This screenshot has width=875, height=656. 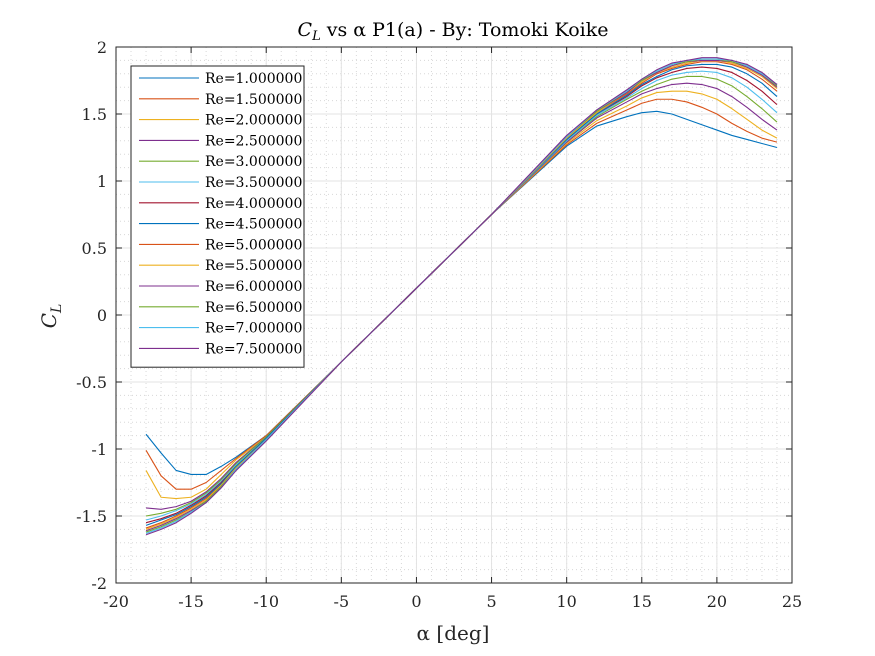 What do you see at coordinates (253, 204) in the screenshot?
I see `legend-label-7: Re=4.000000` at bounding box center [253, 204].